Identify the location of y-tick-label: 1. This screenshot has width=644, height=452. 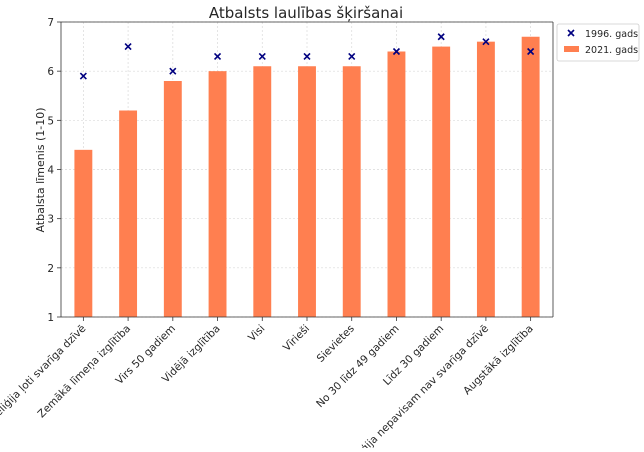
(50, 318).